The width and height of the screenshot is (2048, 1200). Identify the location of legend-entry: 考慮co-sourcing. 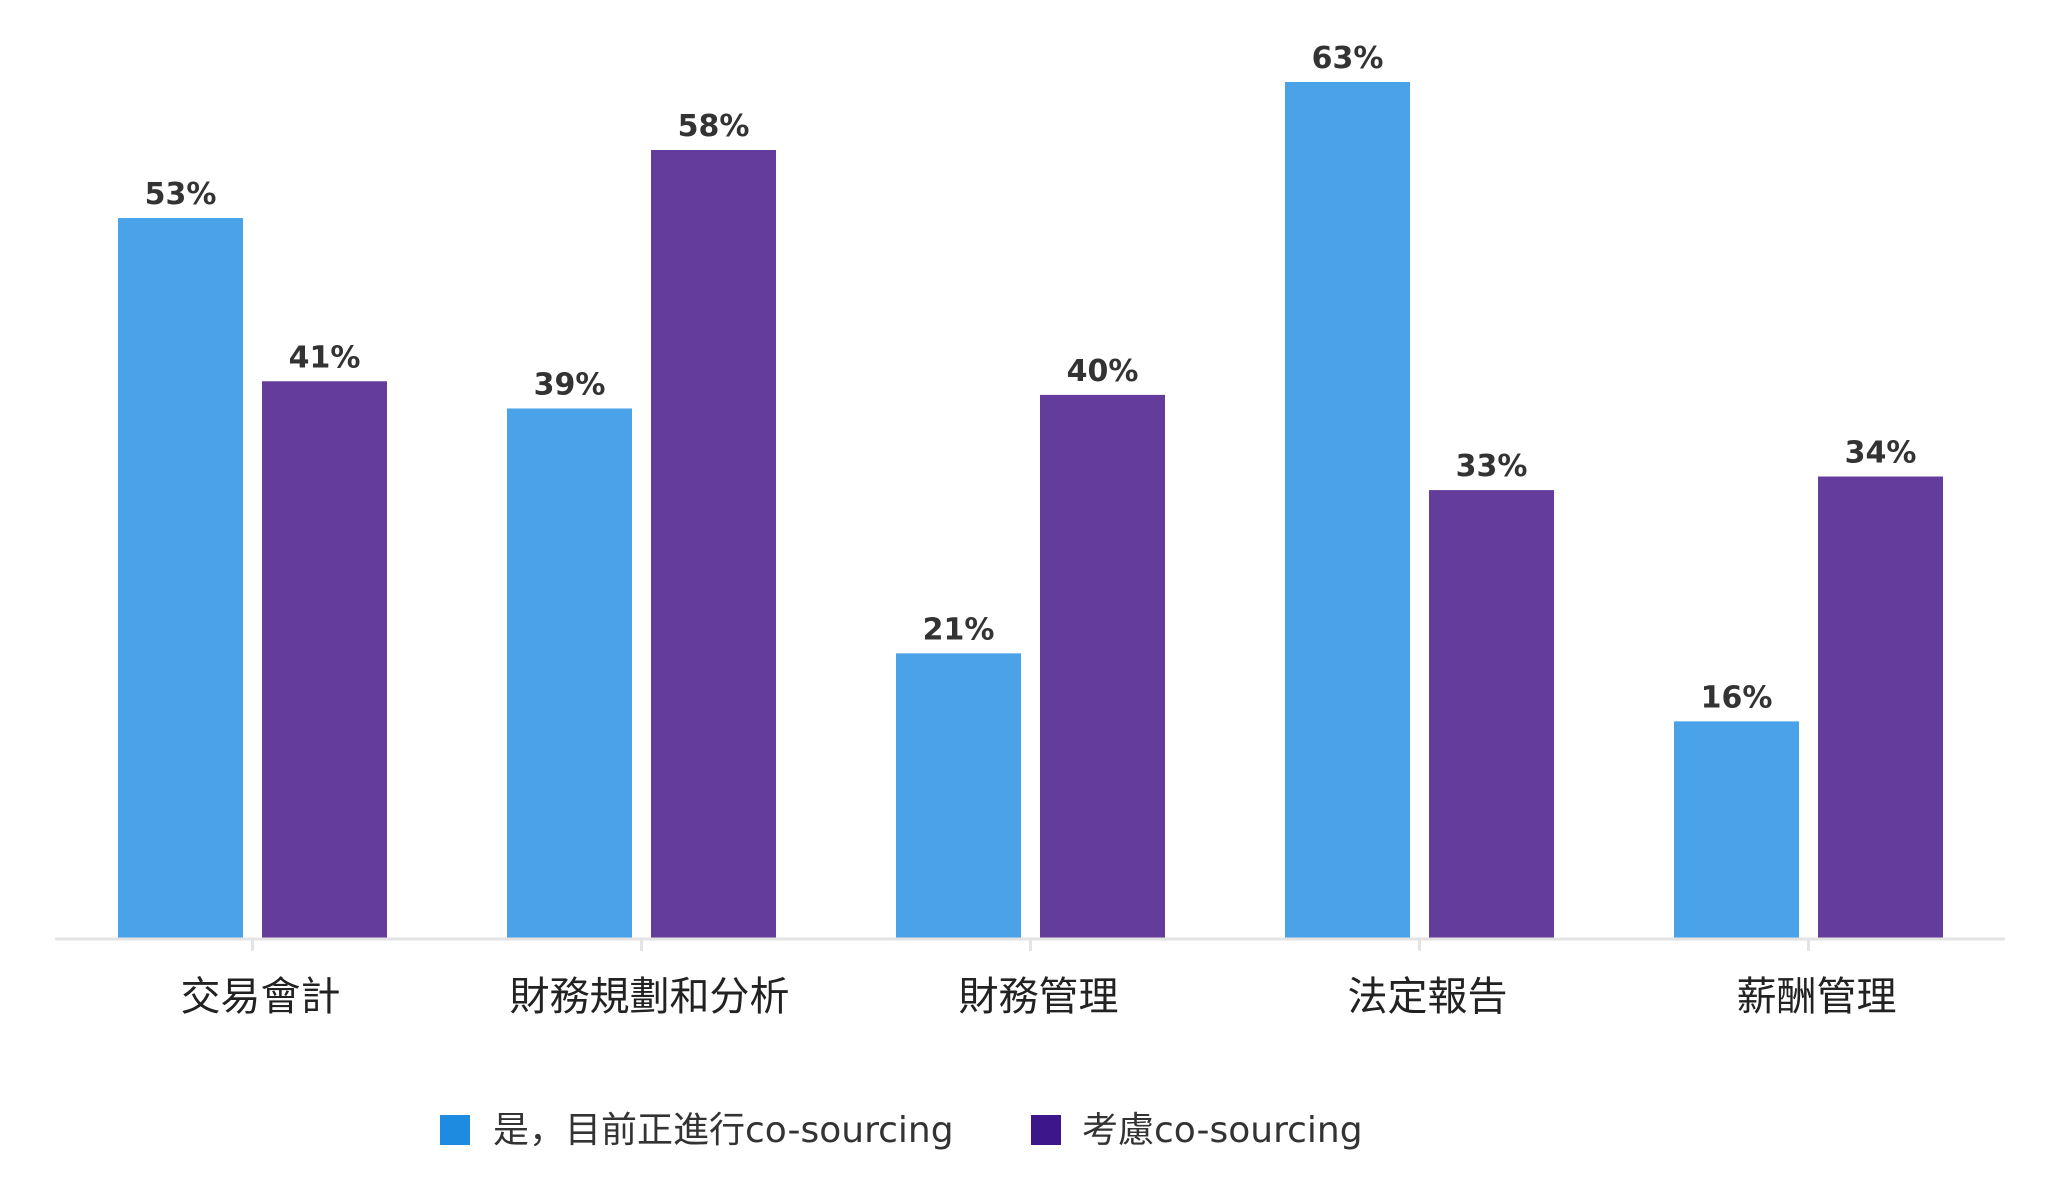
(1222, 1130).